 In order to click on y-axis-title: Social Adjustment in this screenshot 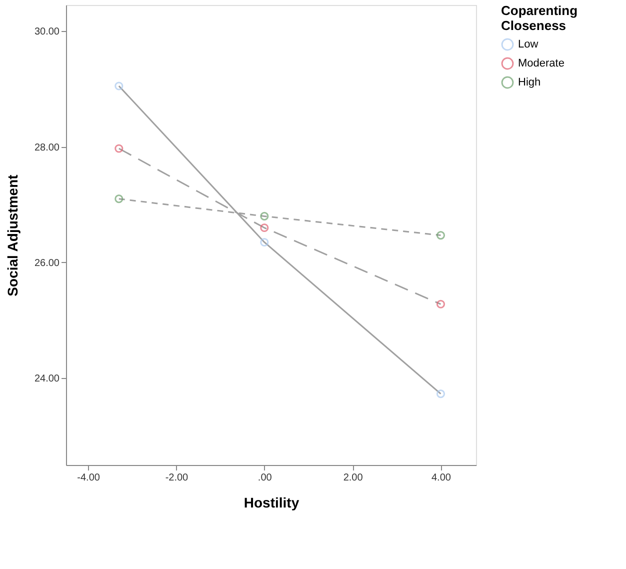, I will do `click(12, 235)`.